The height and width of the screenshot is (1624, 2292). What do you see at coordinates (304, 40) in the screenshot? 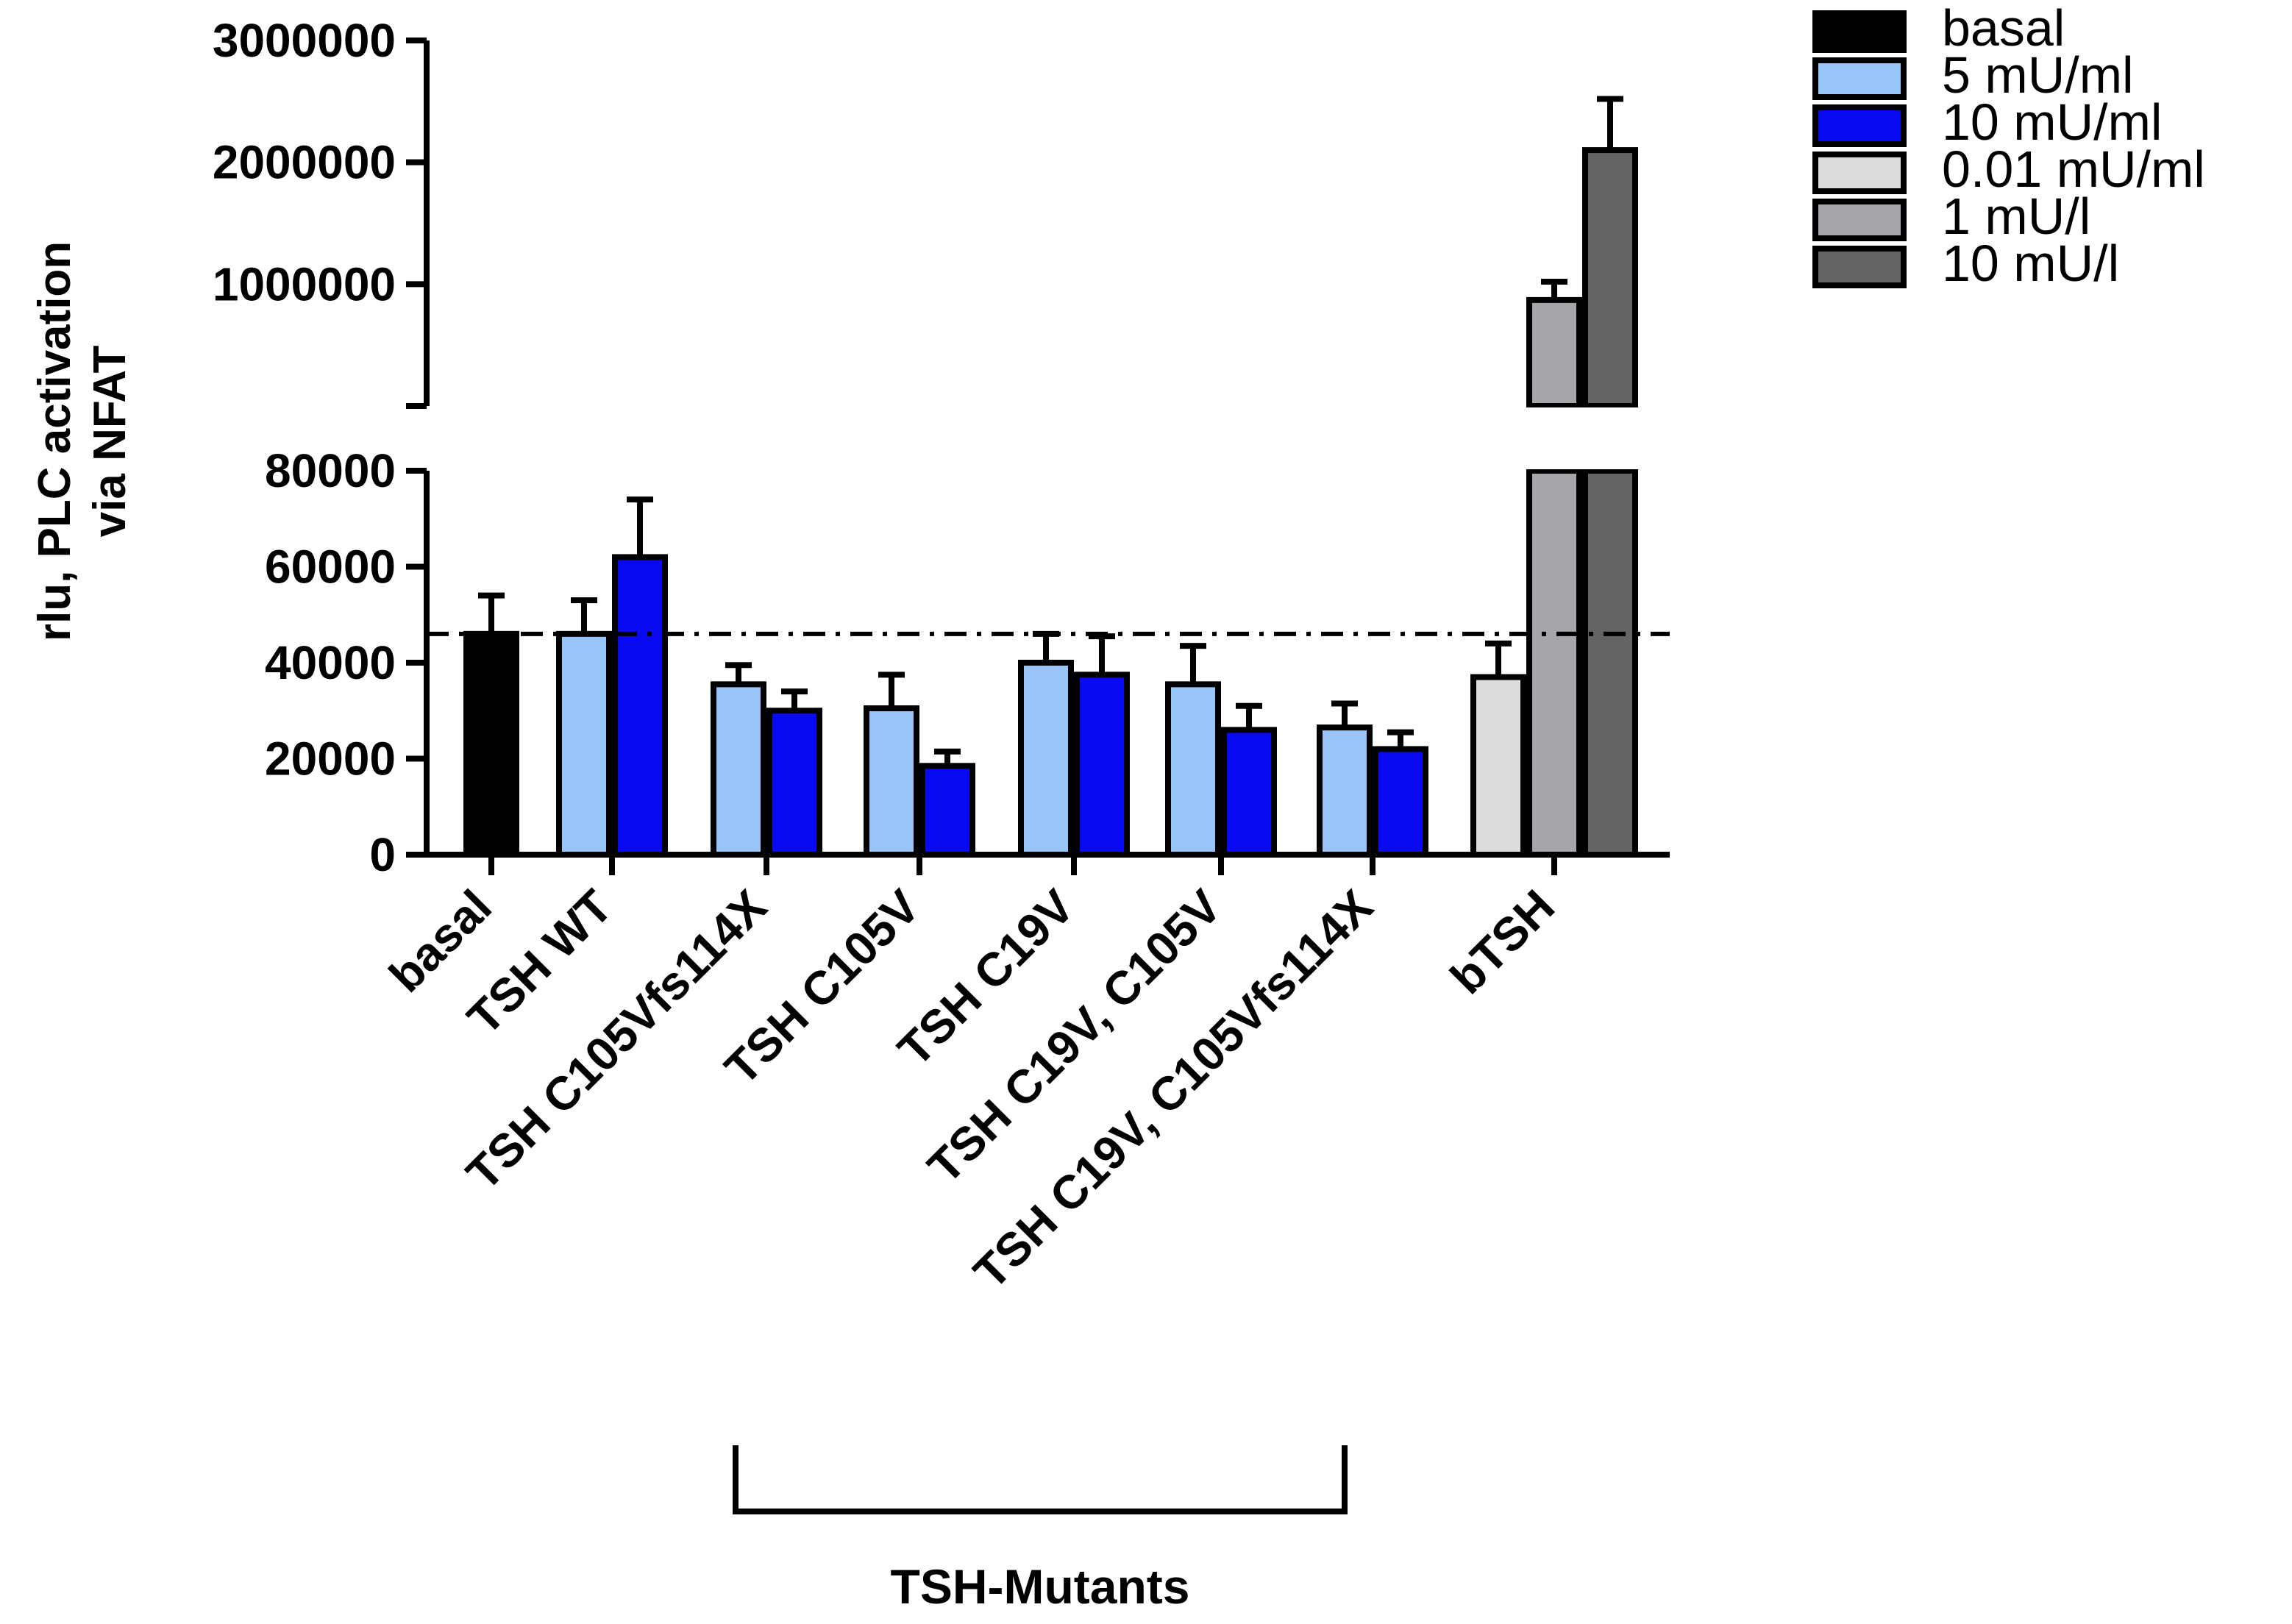
I see `y-tick-label: 3000000` at bounding box center [304, 40].